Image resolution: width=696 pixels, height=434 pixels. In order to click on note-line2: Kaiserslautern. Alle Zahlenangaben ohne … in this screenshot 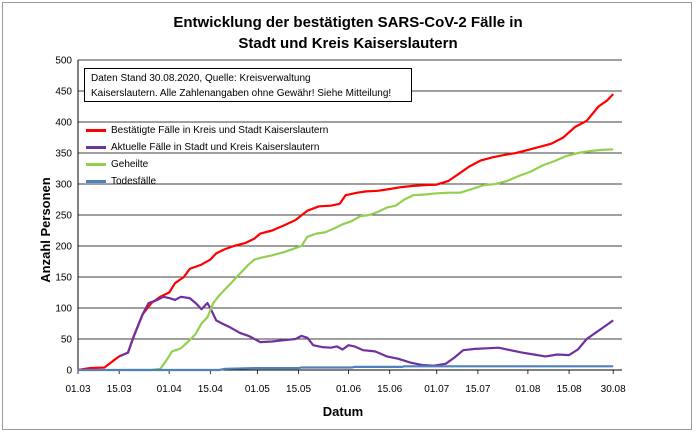, I will do `click(241, 93)`.